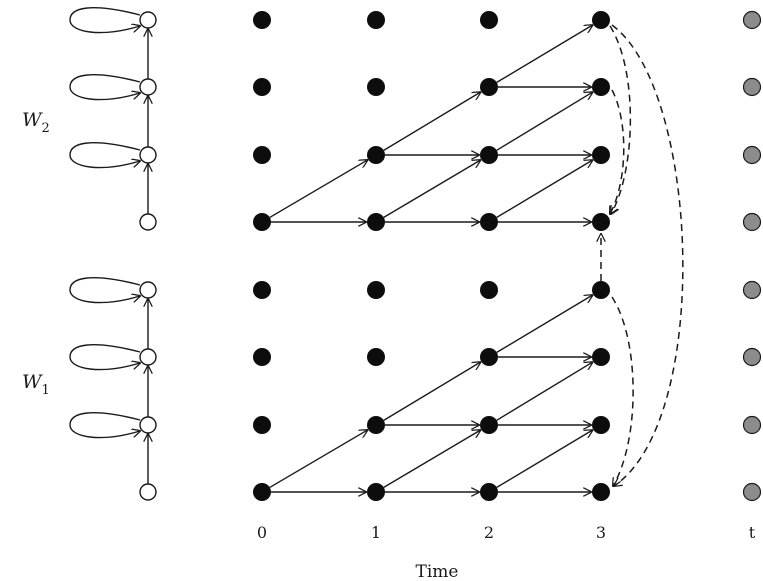 The width and height of the screenshot is (763, 581). What do you see at coordinates (113, 253) in the screenshot?
I see `chain-diagrams` at bounding box center [113, 253].